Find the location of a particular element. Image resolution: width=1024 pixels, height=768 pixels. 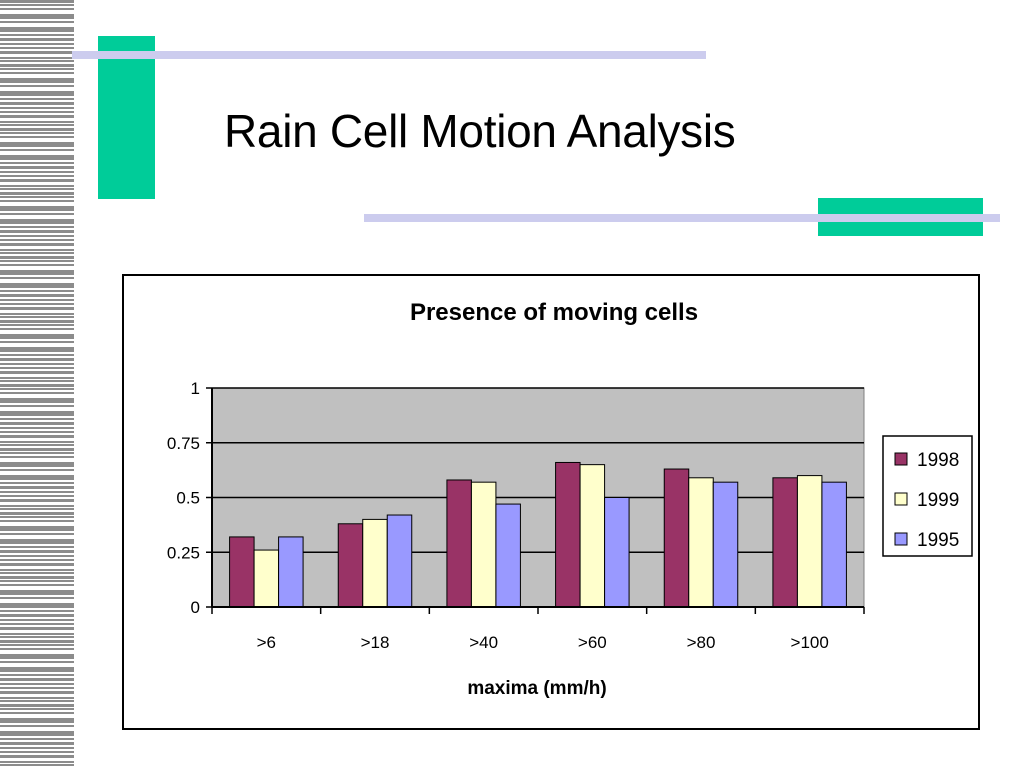

x-tick-label: >60 is located at coordinates (592, 642).